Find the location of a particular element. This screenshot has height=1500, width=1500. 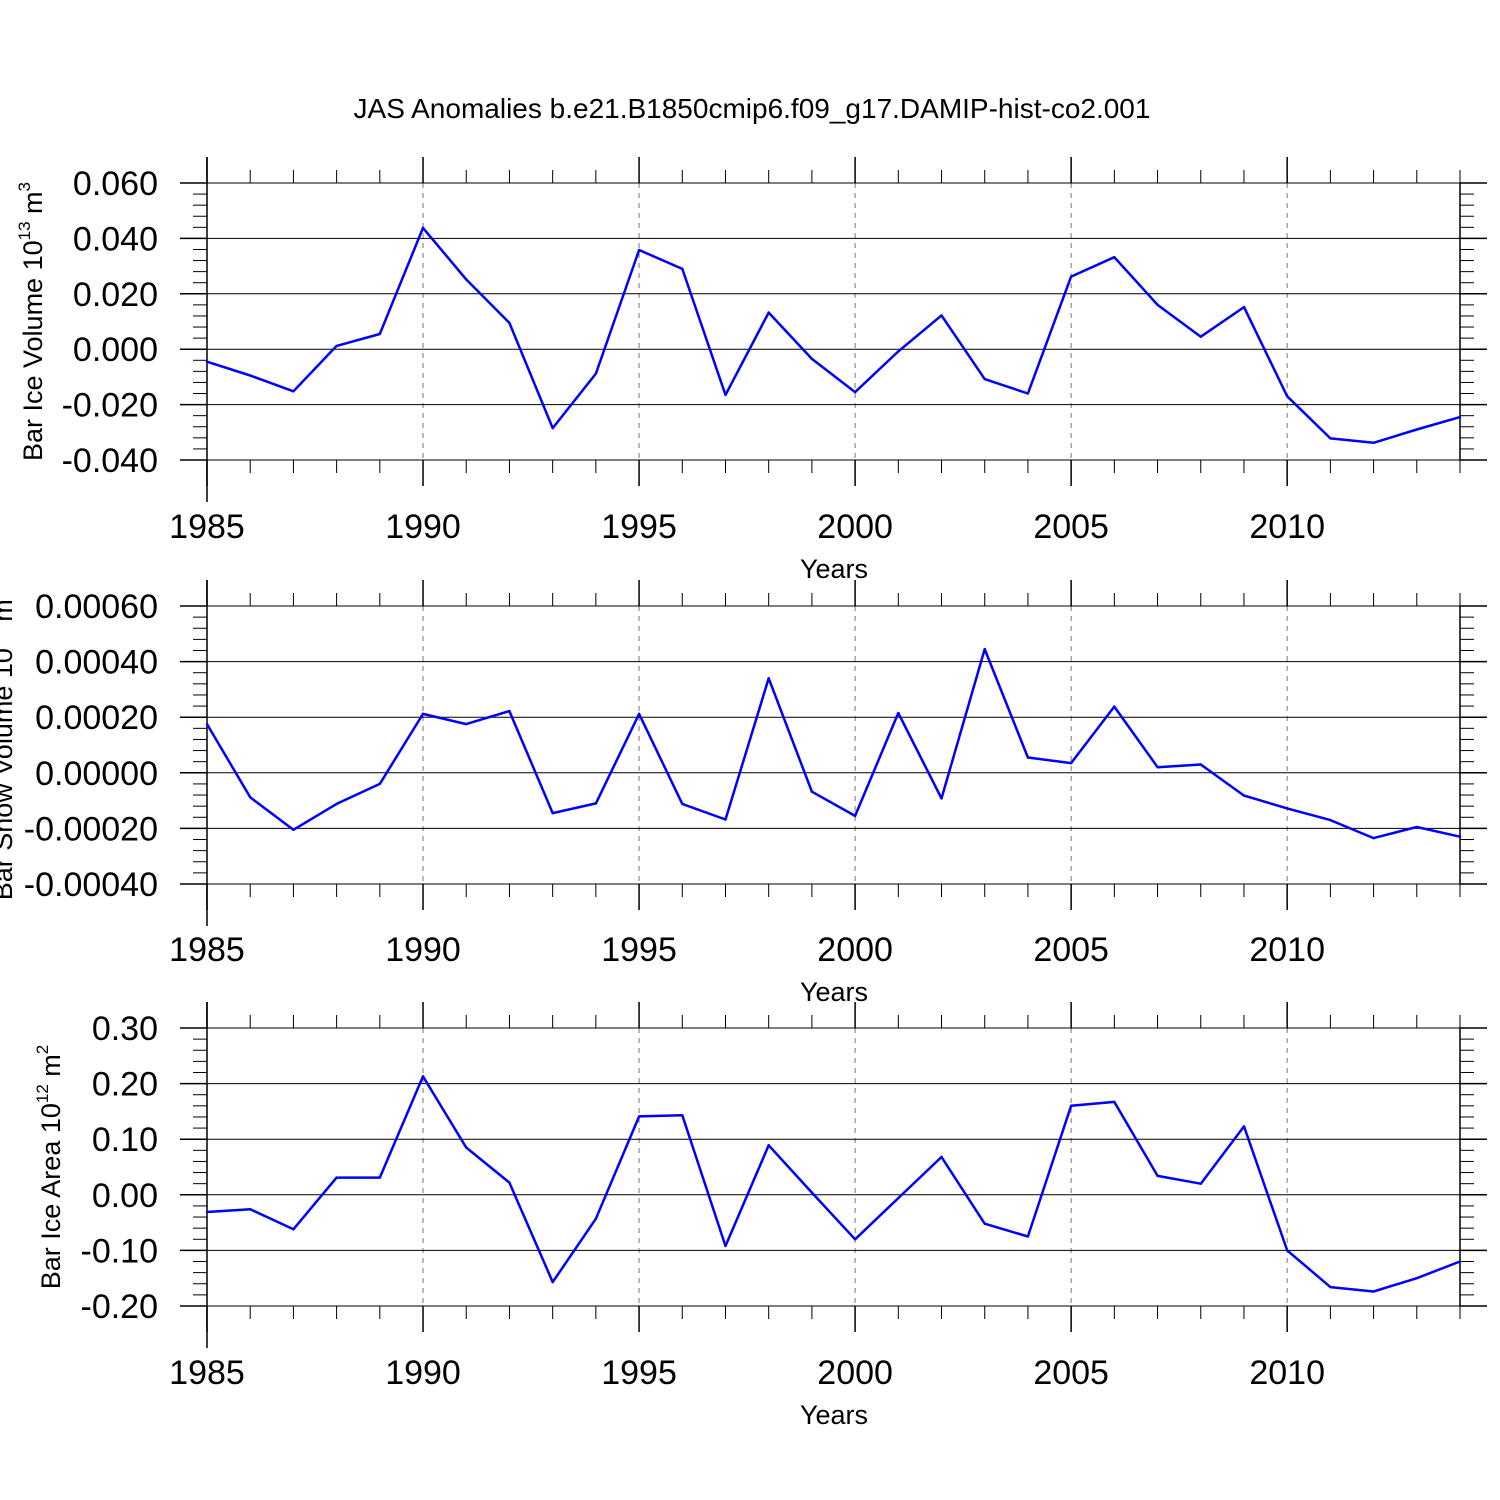

y-axis-label: Bar Ice Area 1012 m2 is located at coordinates (49, 1167).